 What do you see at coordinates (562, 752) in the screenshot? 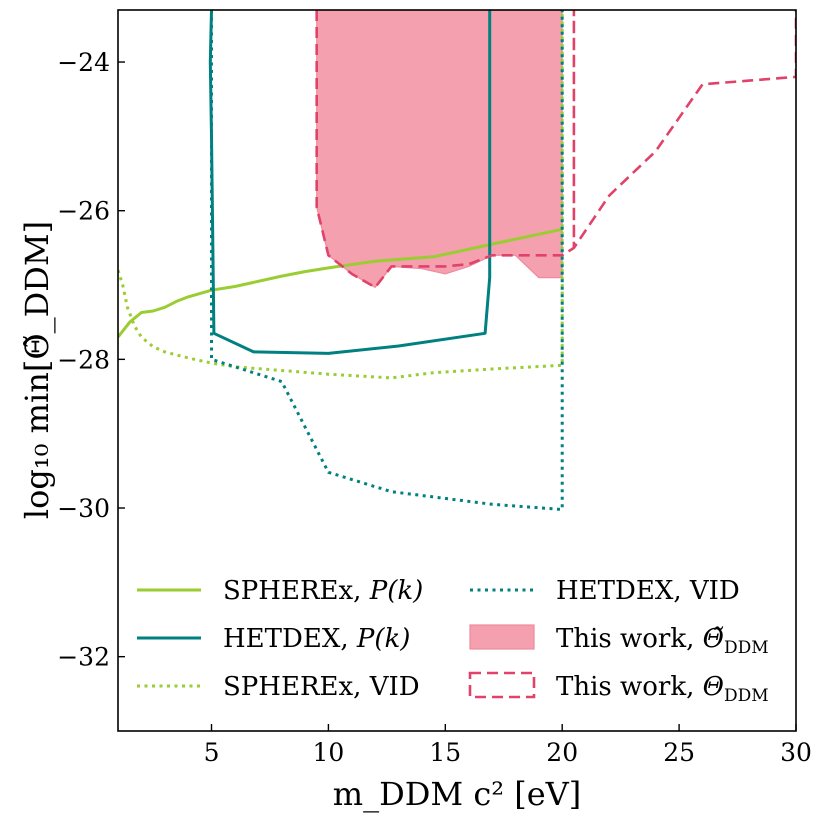
I see `x-tick-label: 20` at bounding box center [562, 752].